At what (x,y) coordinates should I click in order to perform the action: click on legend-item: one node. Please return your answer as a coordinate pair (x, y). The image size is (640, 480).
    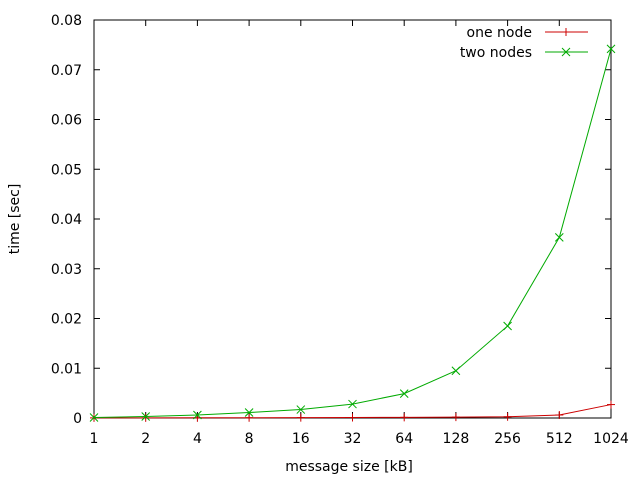
    Looking at the image, I should click on (527, 33).